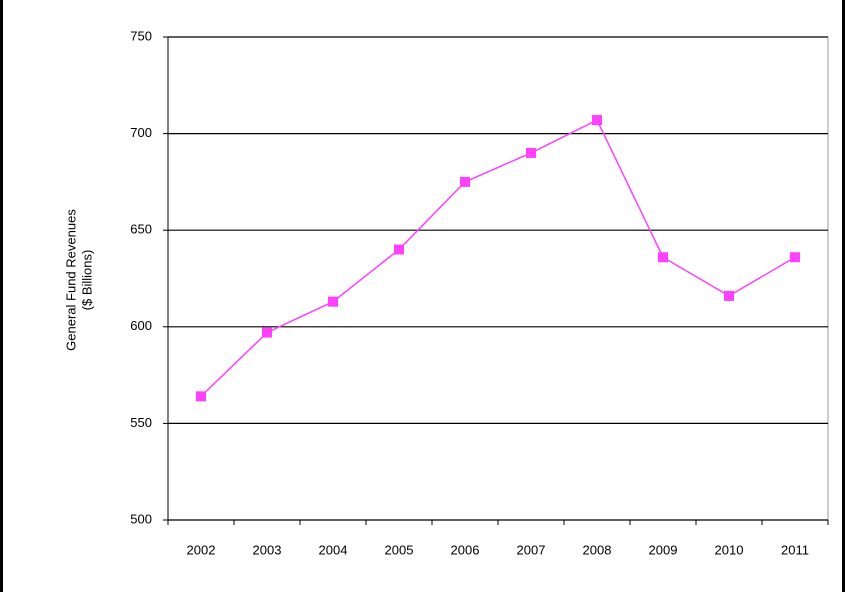  What do you see at coordinates (465, 549) in the screenshot?
I see `x-tick-label: 2006` at bounding box center [465, 549].